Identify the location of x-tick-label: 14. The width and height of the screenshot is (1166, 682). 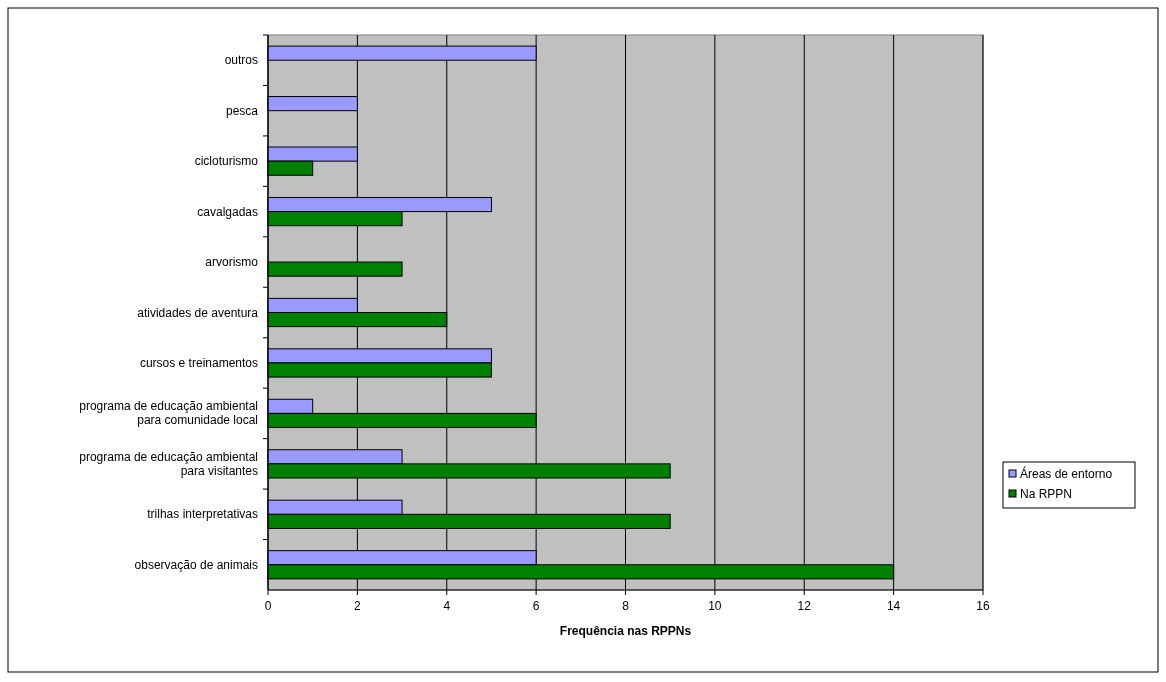
(893, 606).